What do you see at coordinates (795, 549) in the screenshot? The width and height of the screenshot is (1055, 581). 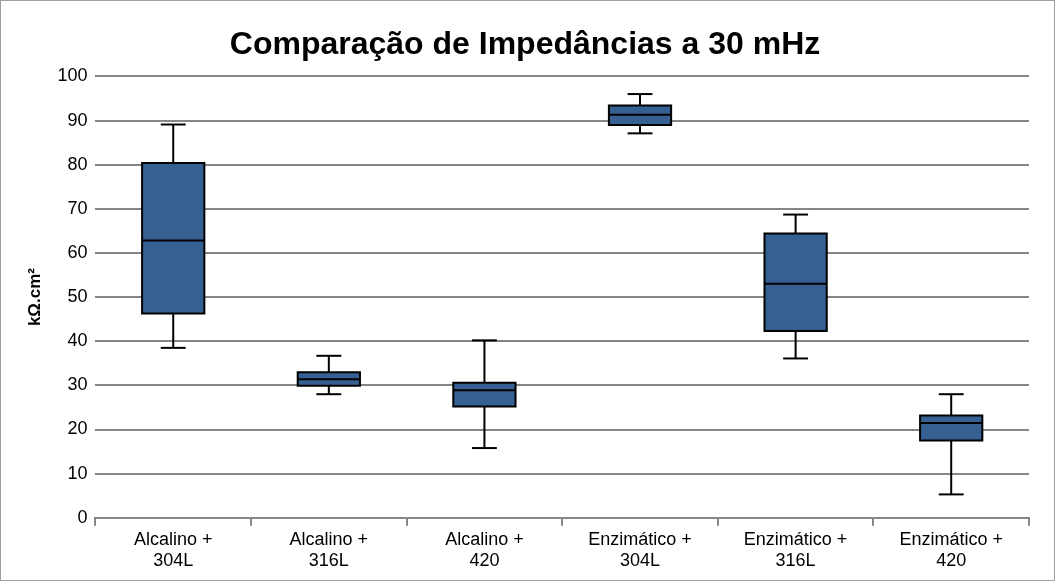 I see `x-tick-label: Enzimático + 316L` at bounding box center [795, 549].